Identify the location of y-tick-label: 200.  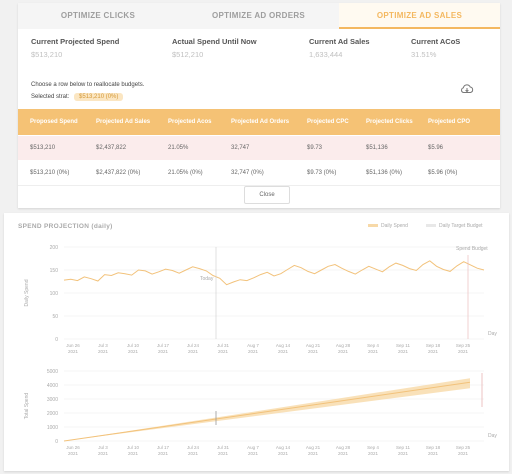
(54, 248).